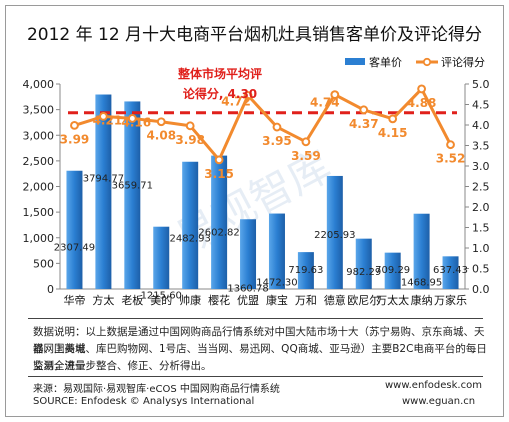 The width and height of the screenshot is (509, 422). I want to click on bar-value-label: 2602.82, so click(218, 233).